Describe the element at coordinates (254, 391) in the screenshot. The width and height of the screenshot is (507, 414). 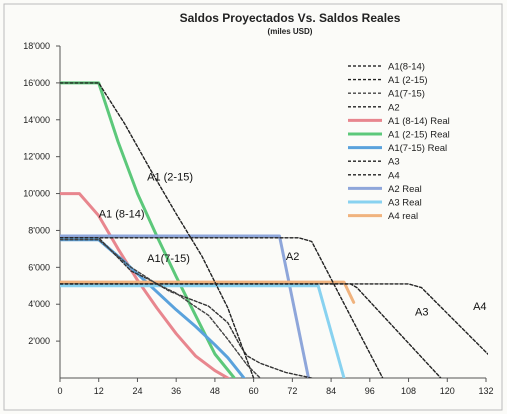
I see `x-tick-label: 60` at that location.